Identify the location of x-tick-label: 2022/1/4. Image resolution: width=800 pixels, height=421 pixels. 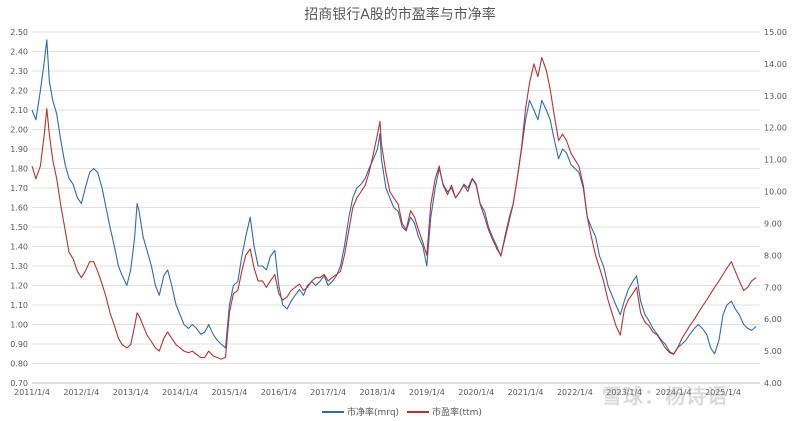
(575, 392).